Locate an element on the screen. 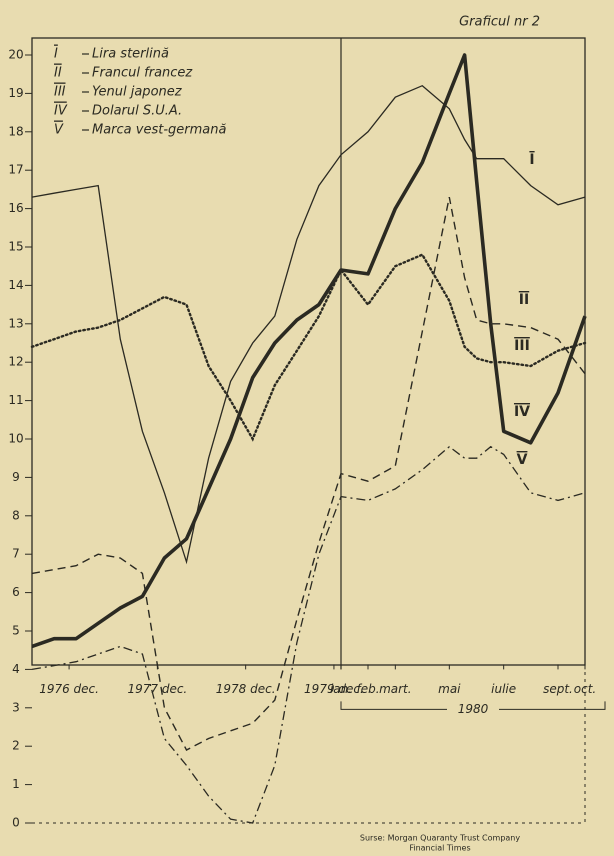 This screenshot has height=856, width=614. y-tick-label: 2 is located at coordinates (16, 746).